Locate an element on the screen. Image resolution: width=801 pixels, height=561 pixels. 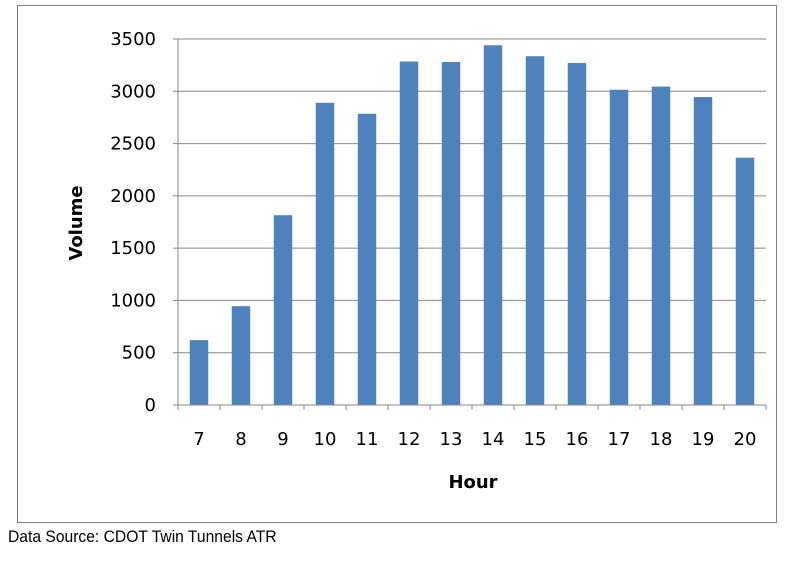
y-axis-title: Volume is located at coordinates (76, 222).